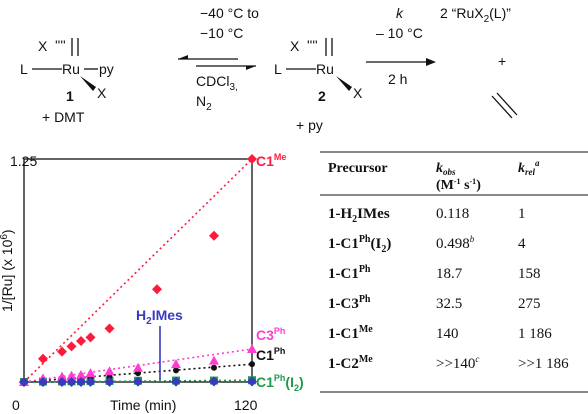  I want to click on column-header-kobs-units: (M-1 s-1), so click(458, 185).